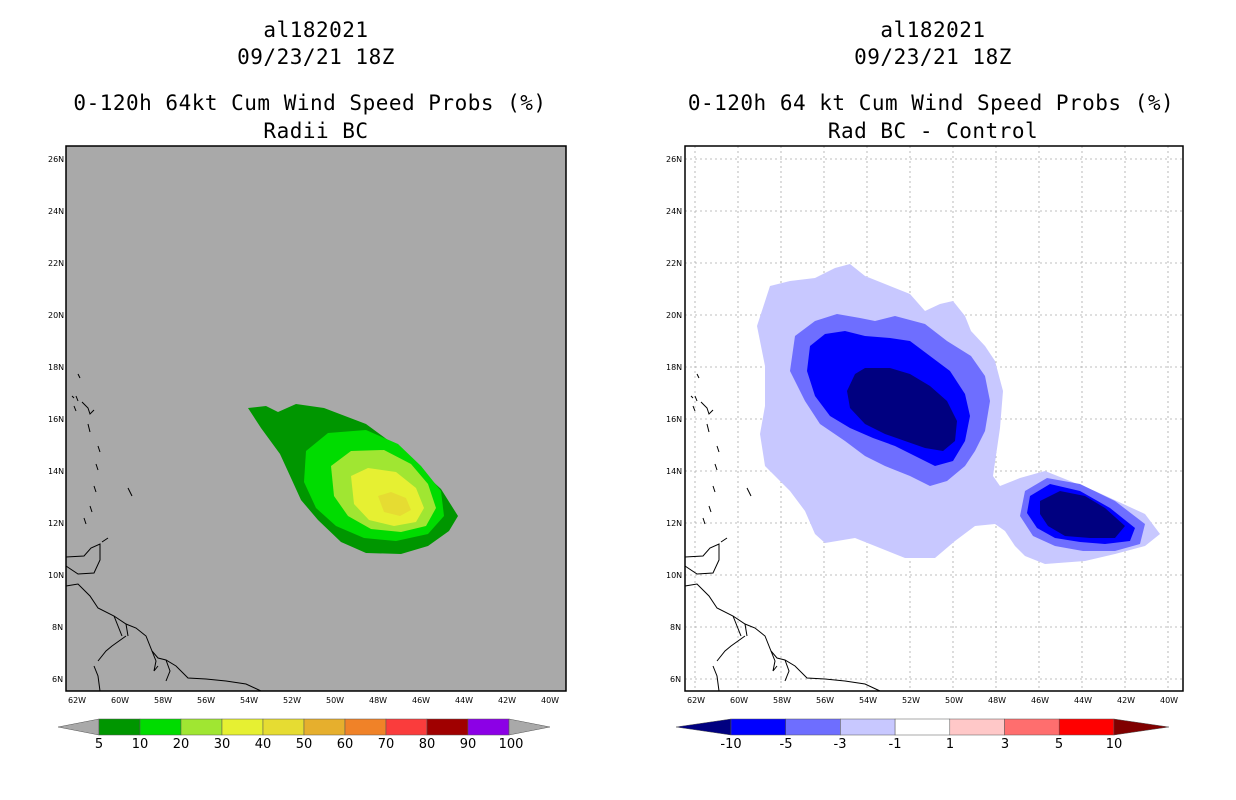  Describe the element at coordinates (676, 627) in the screenshot. I see `right-lat-label: 8N` at that location.